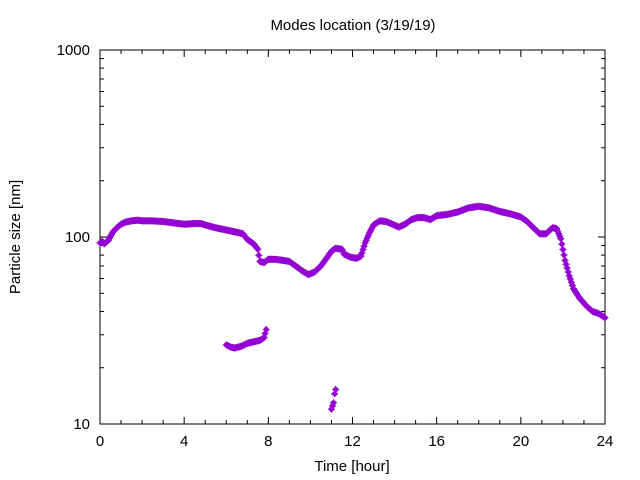 This screenshot has height=480, width=640. Describe the element at coordinates (352, 25) in the screenshot. I see `chart-title: Modes location (3/19/19)` at that location.